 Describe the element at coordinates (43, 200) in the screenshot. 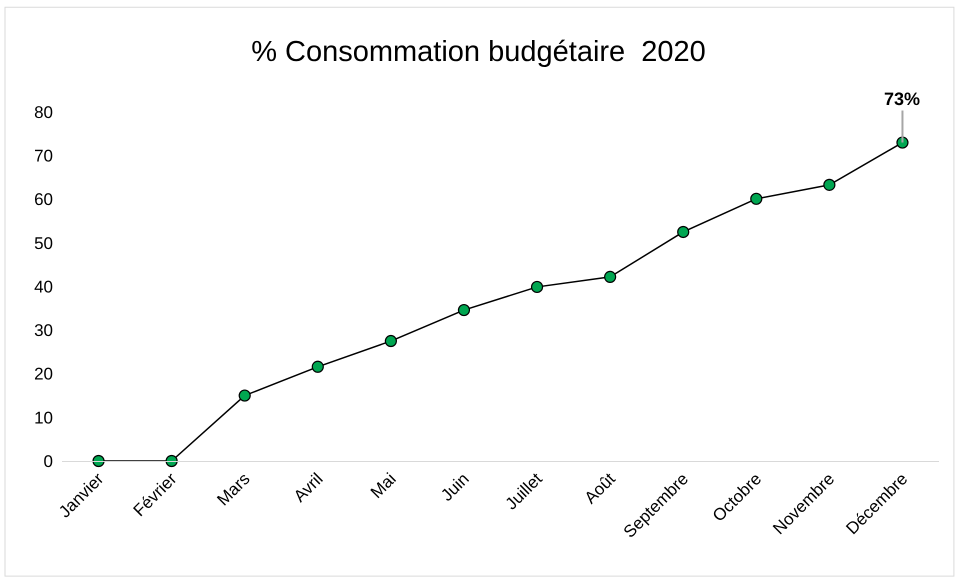

I see `y-tick-label: 60` at that location.